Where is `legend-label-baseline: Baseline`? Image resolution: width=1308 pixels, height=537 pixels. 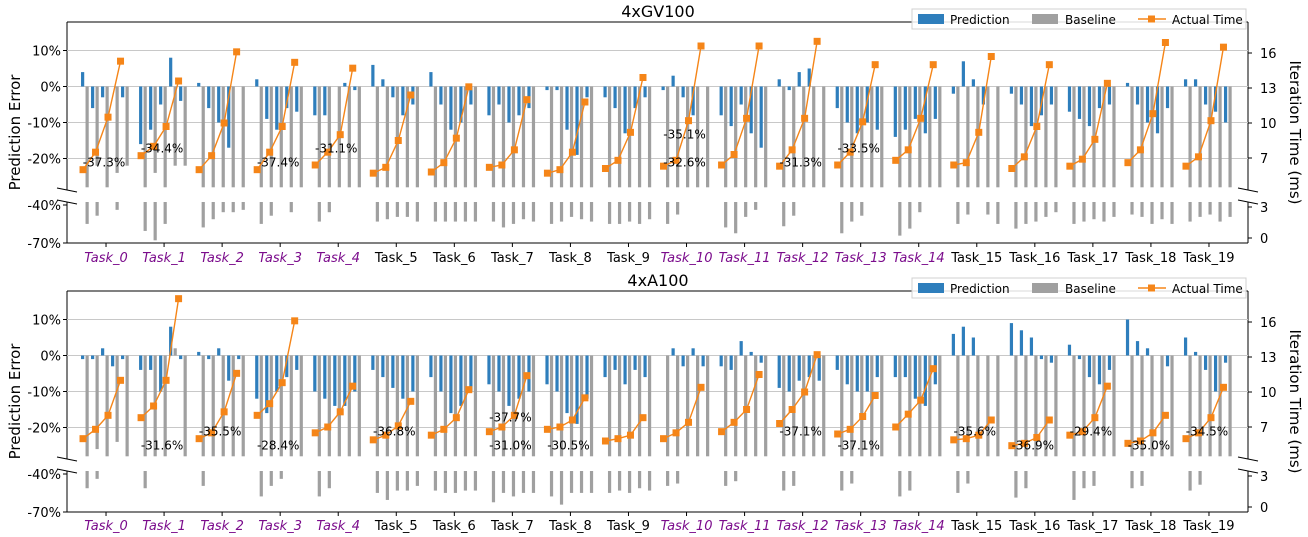
legend-label-baseline: Baseline is located at coordinates (1090, 20).